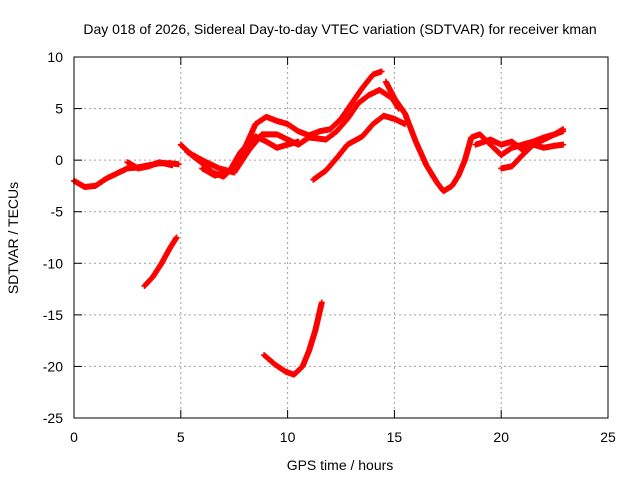  I want to click on y-tick-label: -25, so click(53, 418).